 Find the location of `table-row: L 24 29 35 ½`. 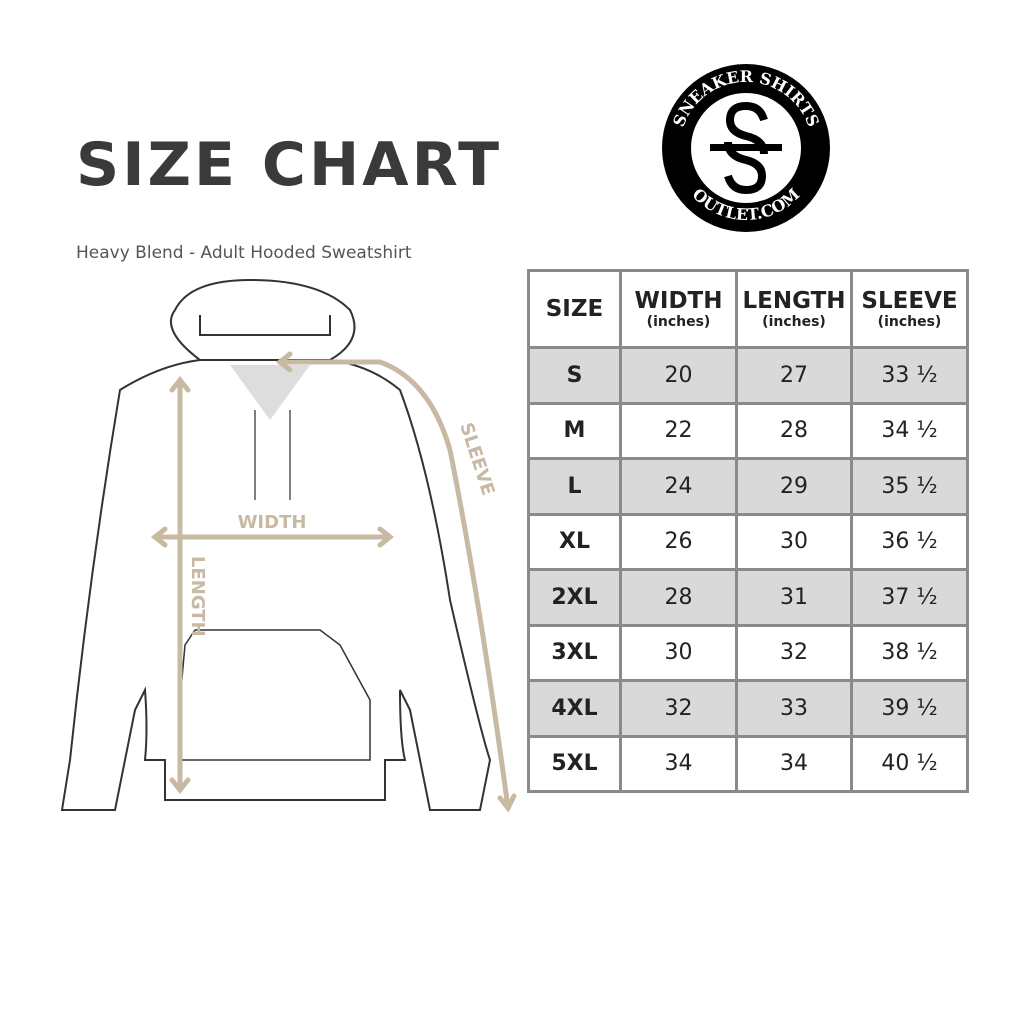

table-row: L 24 29 35 ½ is located at coordinates (748, 486).